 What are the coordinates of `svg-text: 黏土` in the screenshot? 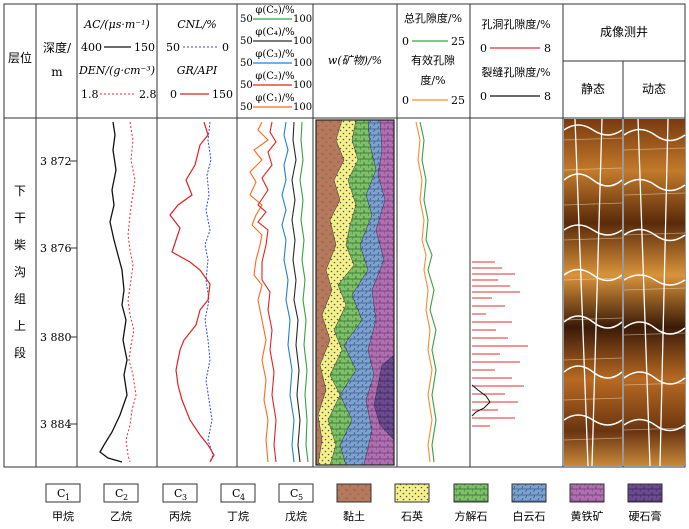 It's located at (354, 516).